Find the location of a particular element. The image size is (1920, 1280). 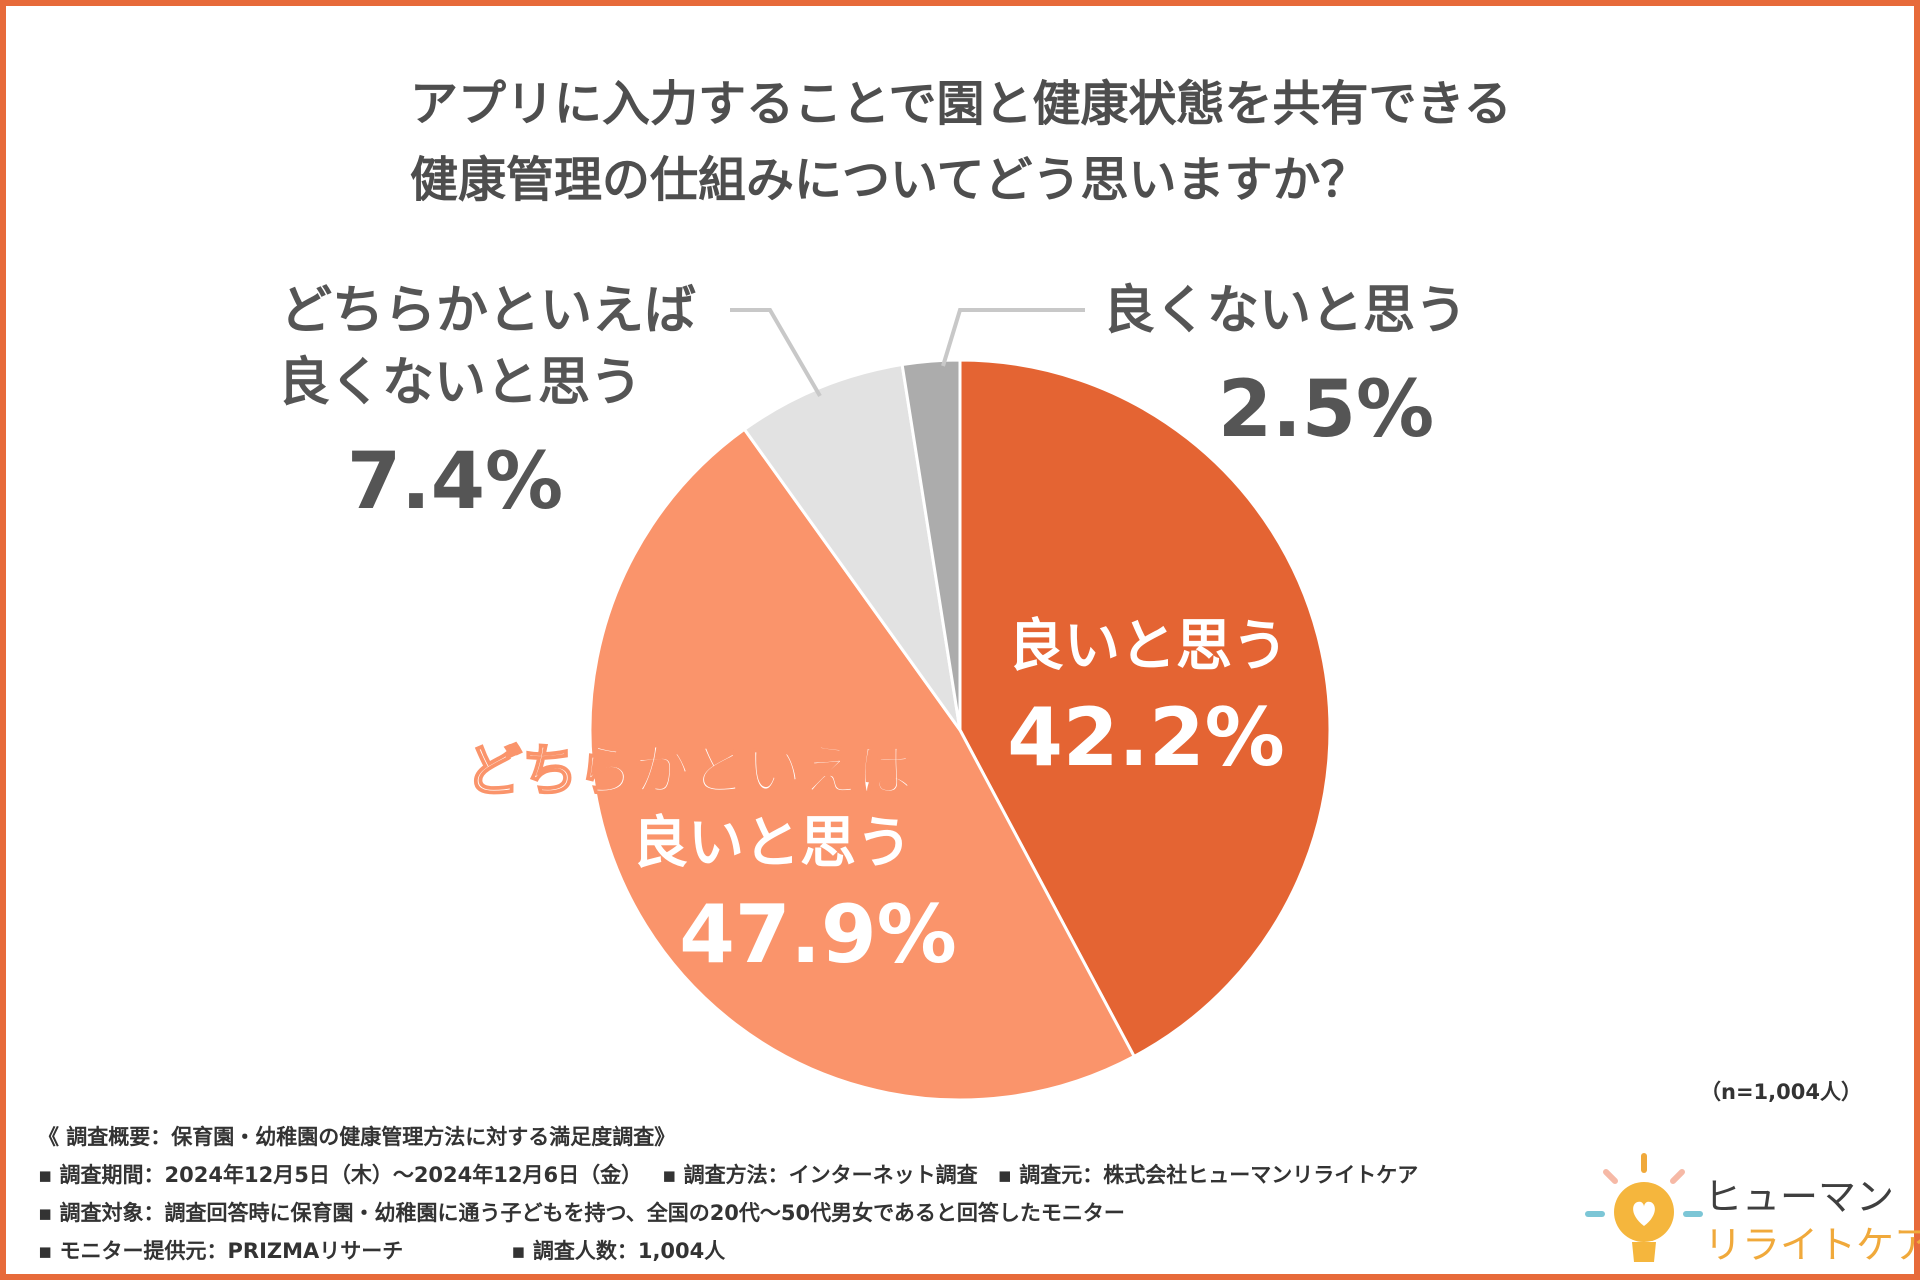

survey-heading: 《 調査概要：保育園・幼稚園の健康管理方法に対する満足度調査》 is located at coordinates (357, 1137).